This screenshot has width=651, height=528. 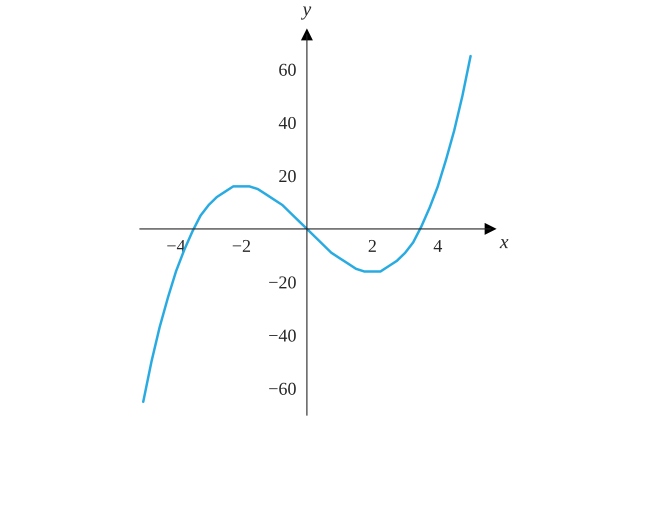 What do you see at coordinates (282, 388) in the screenshot?
I see `y-tick-label: −60` at bounding box center [282, 388].